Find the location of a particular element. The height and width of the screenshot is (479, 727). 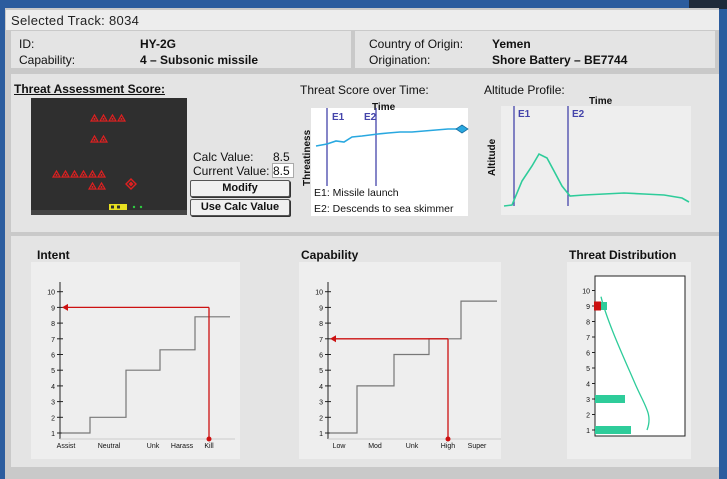

current-value: 8.5 is located at coordinates (281, 171).